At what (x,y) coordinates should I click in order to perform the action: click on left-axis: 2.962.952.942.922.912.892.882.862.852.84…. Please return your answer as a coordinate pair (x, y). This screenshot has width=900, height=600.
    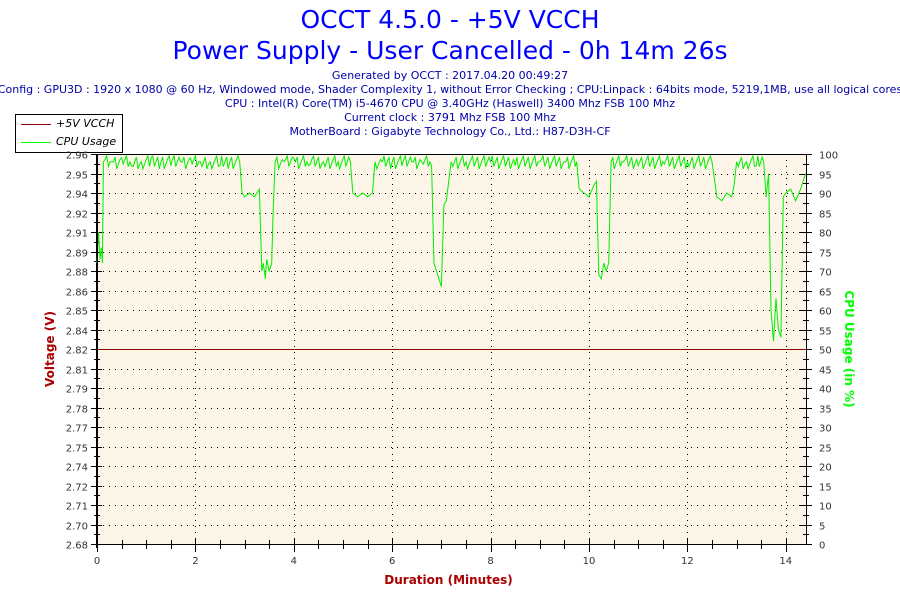
    Looking at the image, I should click on (84, 351).